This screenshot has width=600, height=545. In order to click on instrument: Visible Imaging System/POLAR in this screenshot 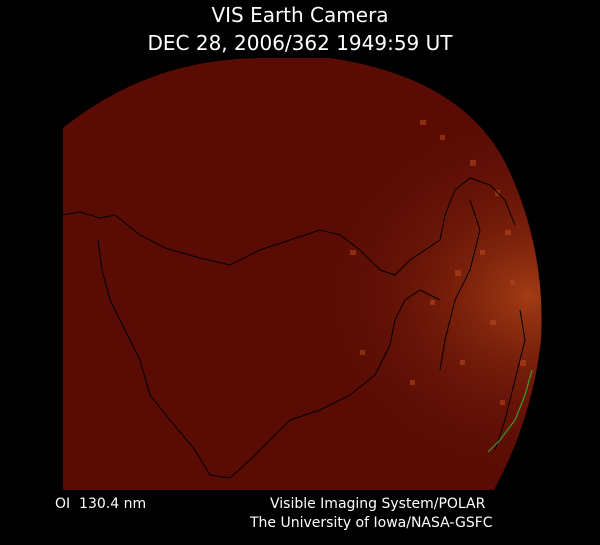, I will do `click(378, 504)`.